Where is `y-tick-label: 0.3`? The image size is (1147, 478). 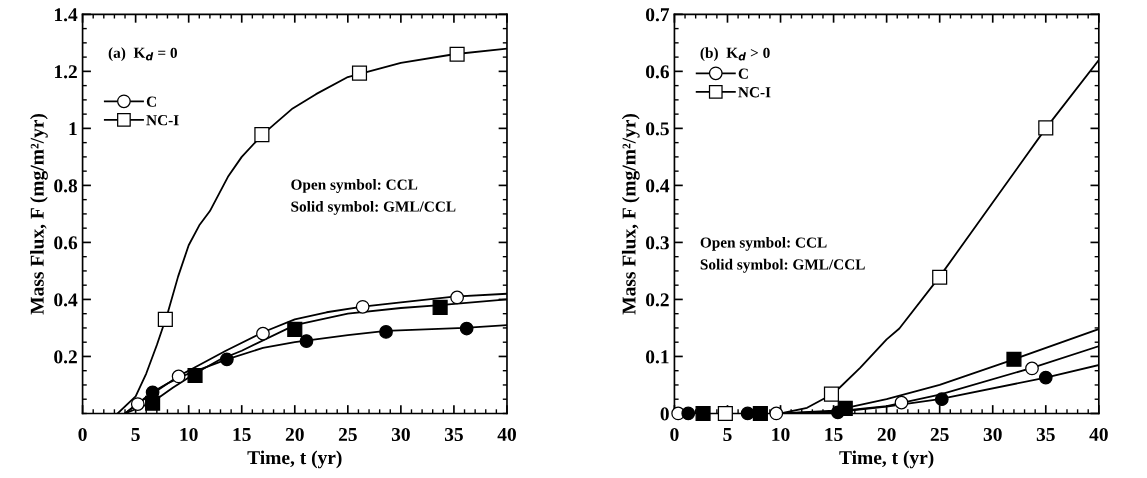
y-tick-label: 0.3 is located at coordinates (657, 243).